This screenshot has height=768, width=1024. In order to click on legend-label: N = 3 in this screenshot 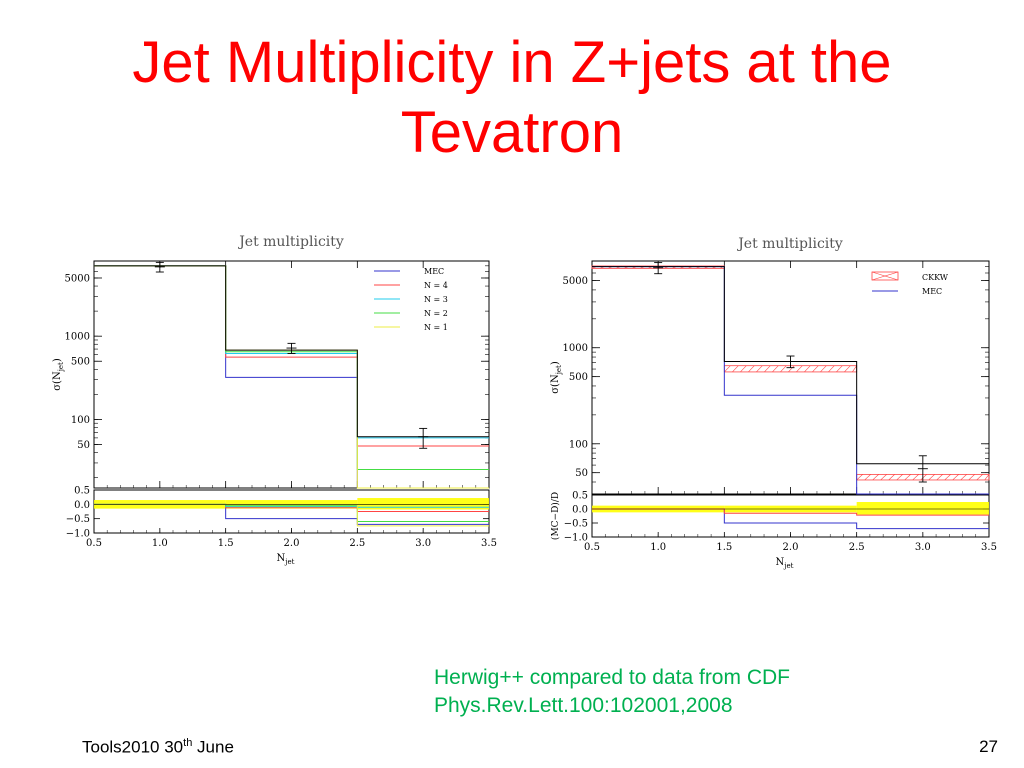, I will do `click(436, 299)`.